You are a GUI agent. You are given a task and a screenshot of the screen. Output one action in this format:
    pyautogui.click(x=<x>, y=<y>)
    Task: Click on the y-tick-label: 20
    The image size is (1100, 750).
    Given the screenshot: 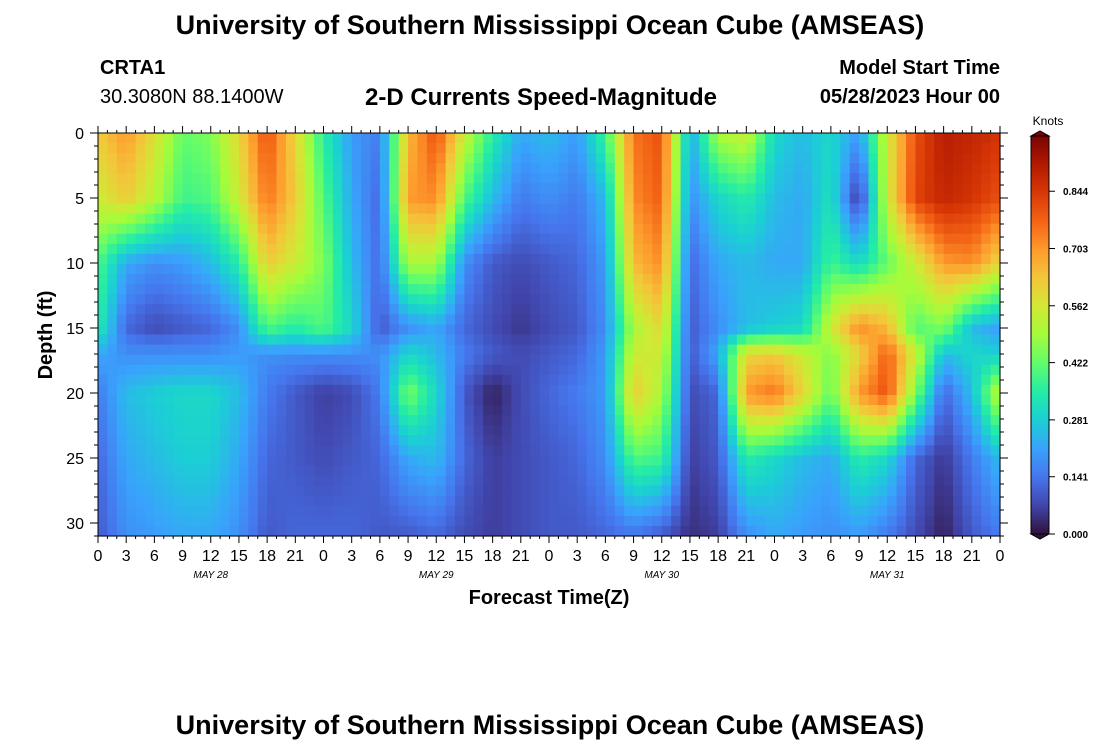 What is the action you would take?
    pyautogui.click(x=75, y=394)
    